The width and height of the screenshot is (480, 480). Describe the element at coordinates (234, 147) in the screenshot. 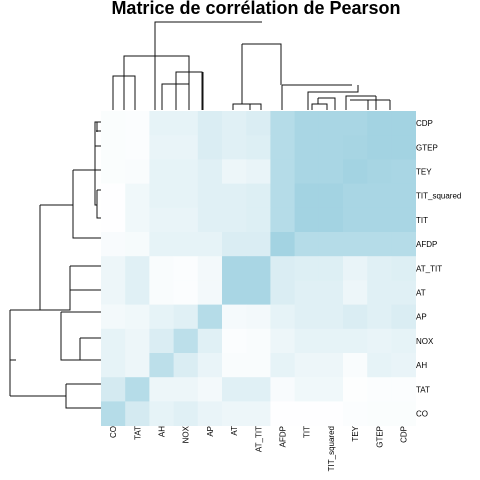

I see `heatmap-cell-GTEP-AT` at that location.